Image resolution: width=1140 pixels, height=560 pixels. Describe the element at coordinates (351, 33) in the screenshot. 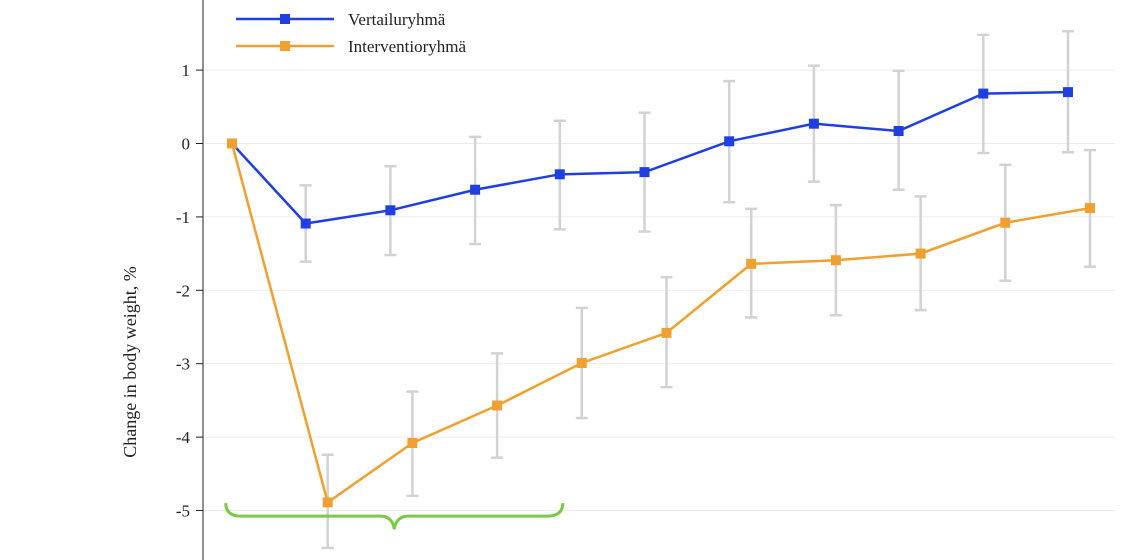

I see `legend: Vertailuryhmä Interventioryhmä` at that location.